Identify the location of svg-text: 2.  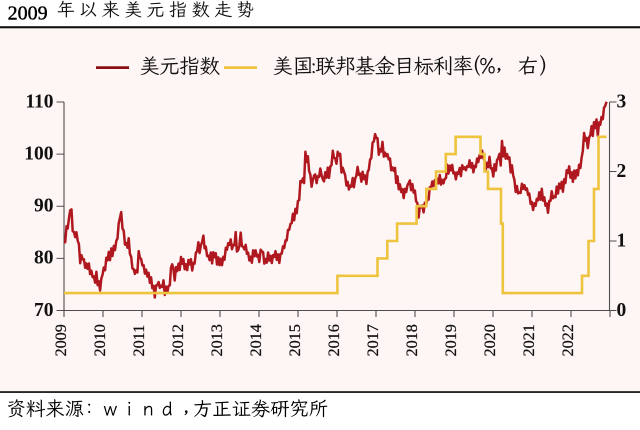
(622, 171).